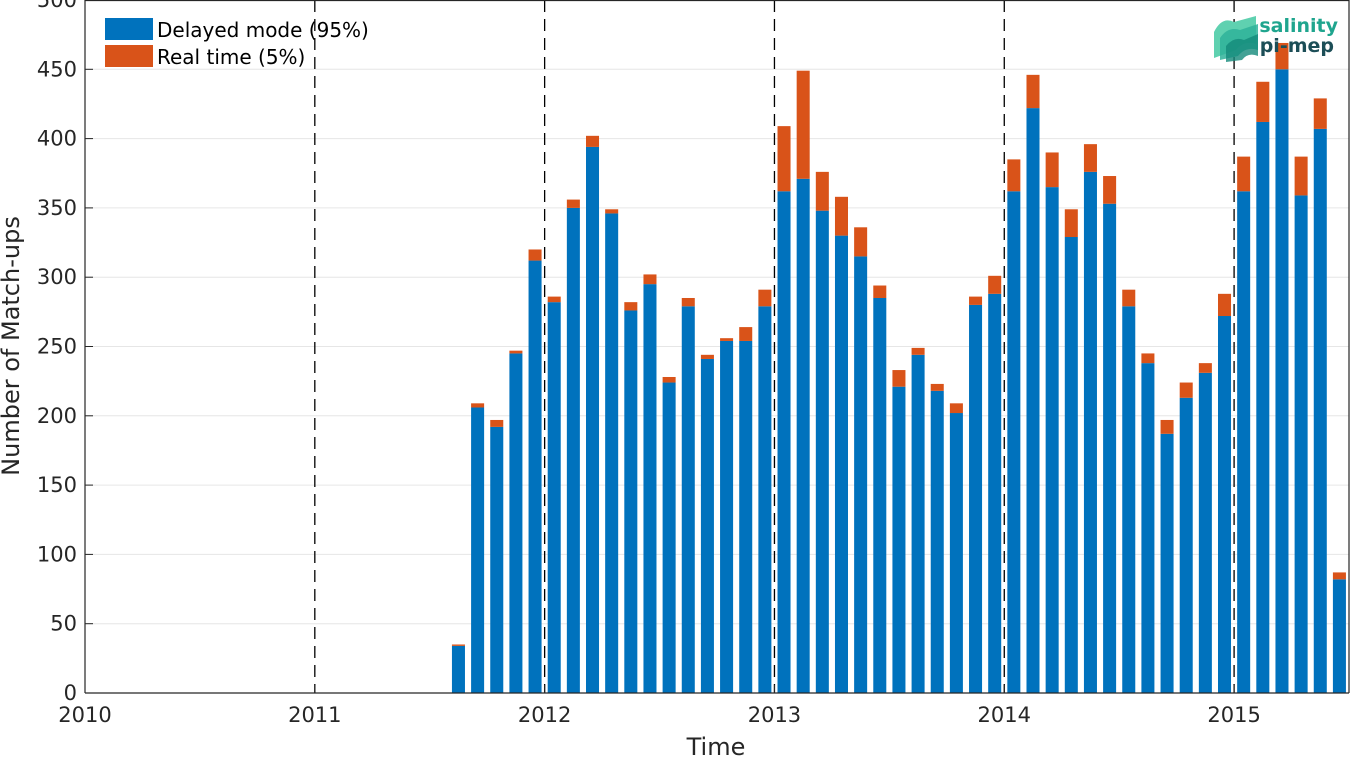  What do you see at coordinates (774, 715) in the screenshot?
I see `x-tick-label: 2013` at bounding box center [774, 715].